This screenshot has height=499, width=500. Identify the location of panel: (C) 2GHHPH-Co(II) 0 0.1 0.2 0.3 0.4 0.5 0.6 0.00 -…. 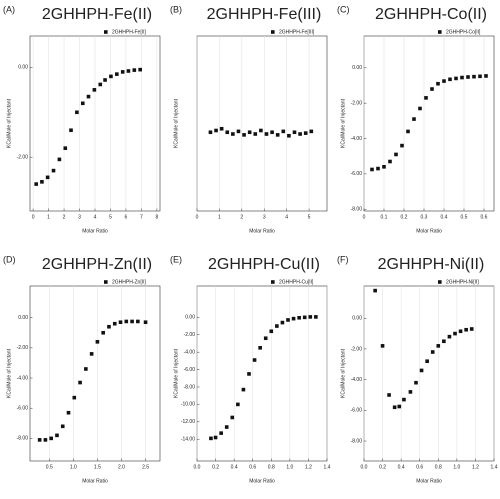
(416, 119).